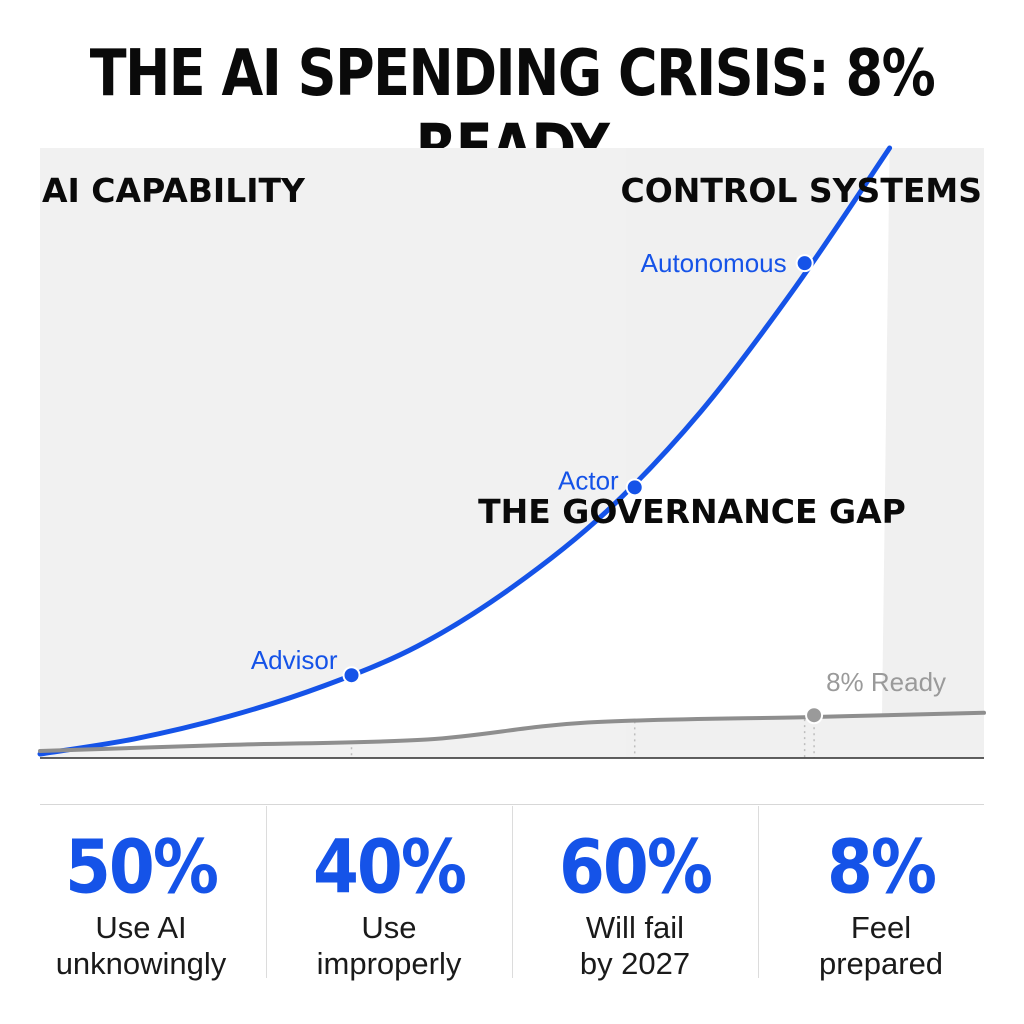  What do you see at coordinates (881, 945) in the screenshot?
I see `stat-label: Feel prepared` at bounding box center [881, 945].